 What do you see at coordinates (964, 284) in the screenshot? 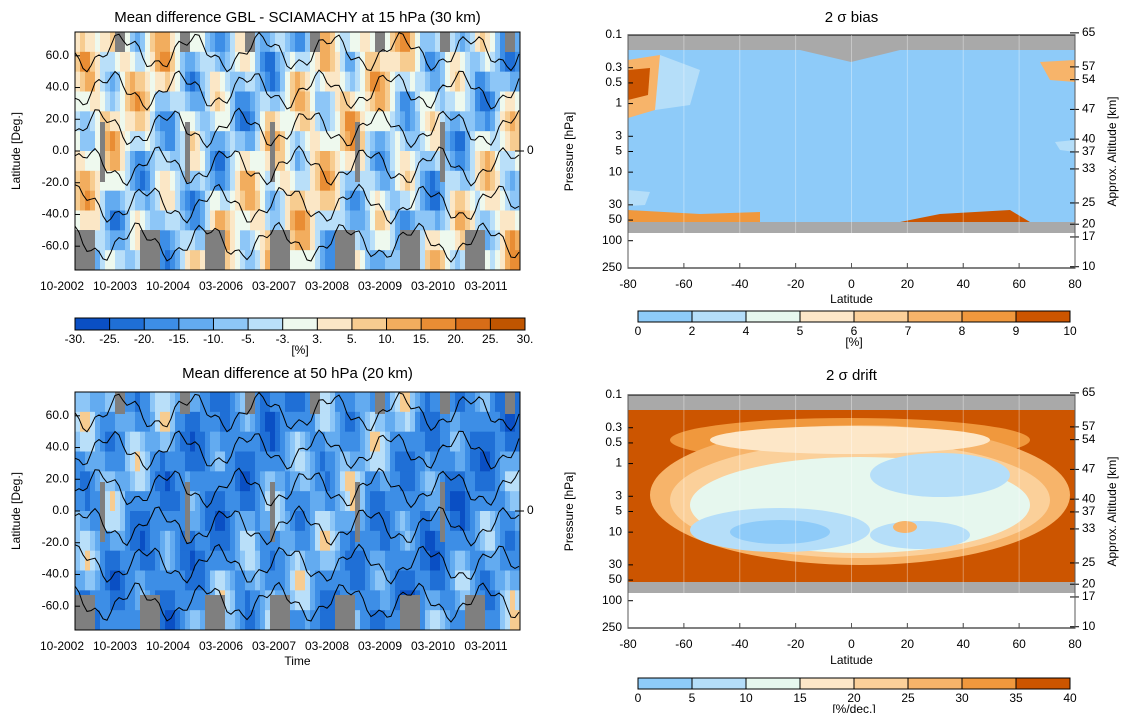
I see `x-tick-label: 40` at bounding box center [964, 284].